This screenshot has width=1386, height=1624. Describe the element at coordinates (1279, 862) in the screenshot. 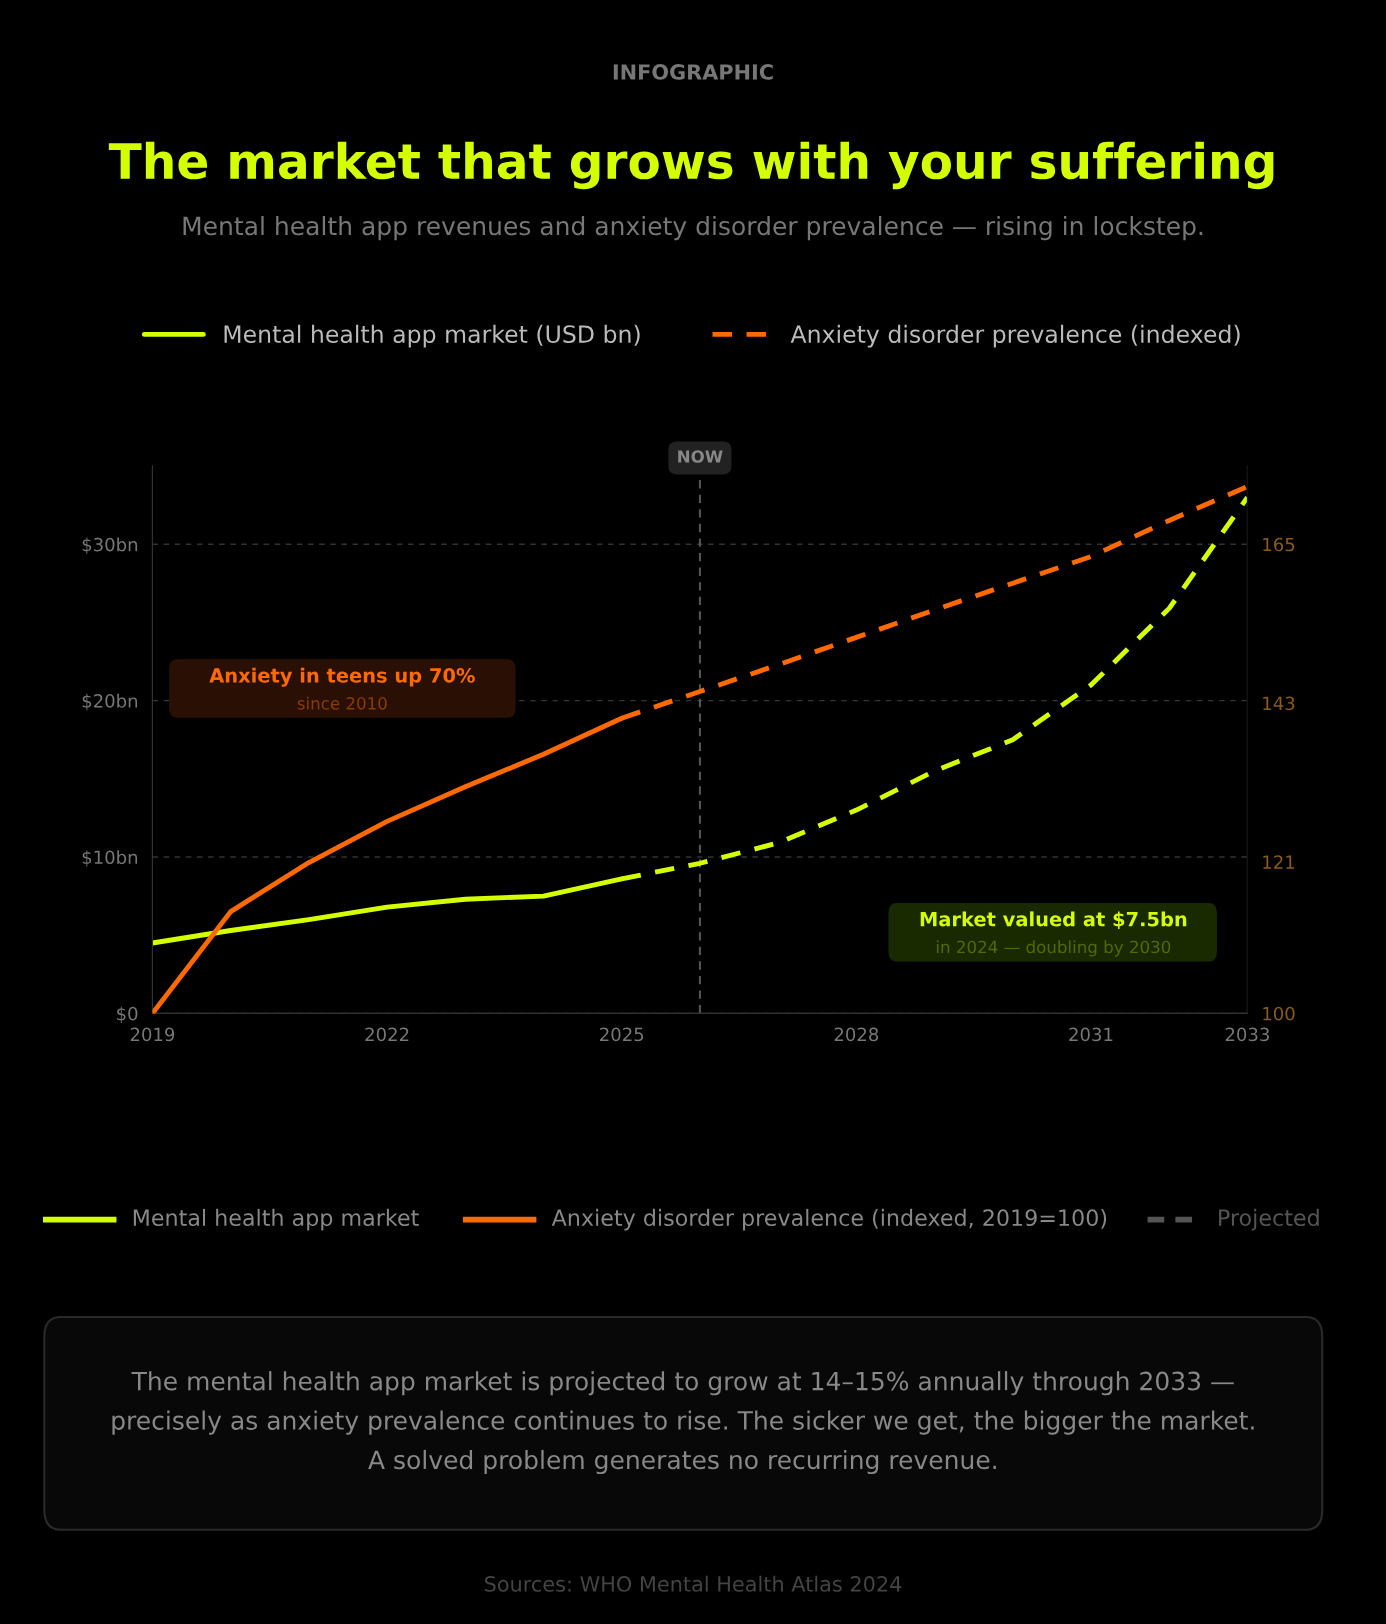

I see `y2-tick-label: 121` at that location.